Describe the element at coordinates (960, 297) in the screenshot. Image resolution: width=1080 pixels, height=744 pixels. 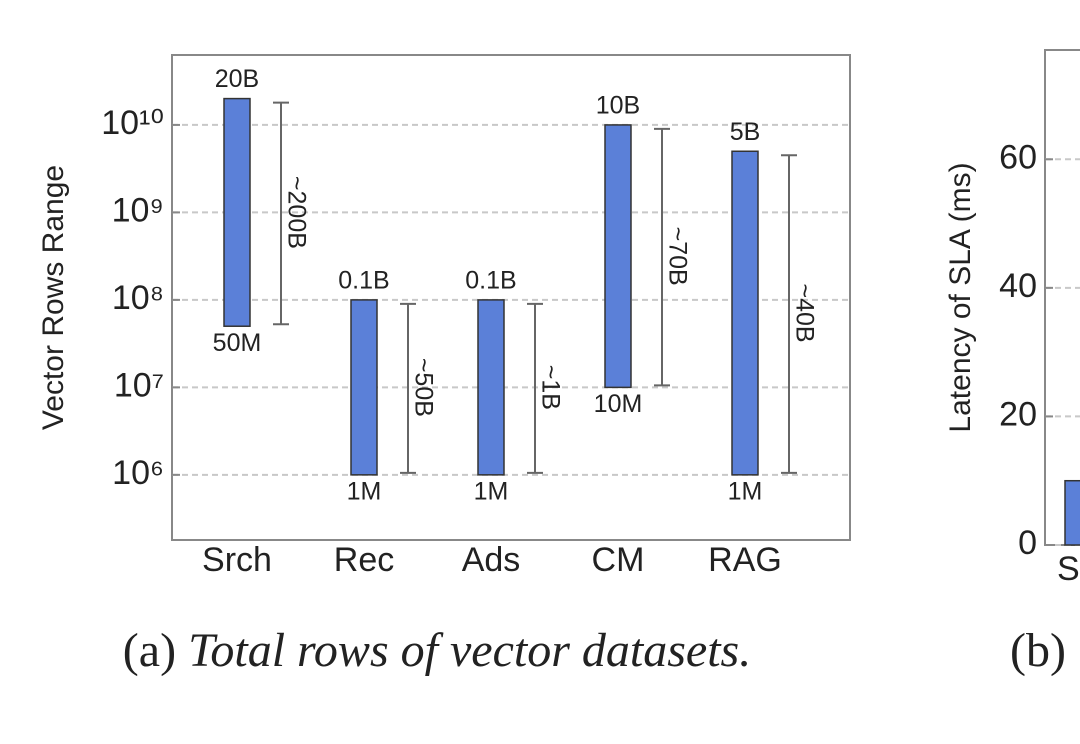
I see `y-axis-title: Latency of SLA (ms)` at that location.